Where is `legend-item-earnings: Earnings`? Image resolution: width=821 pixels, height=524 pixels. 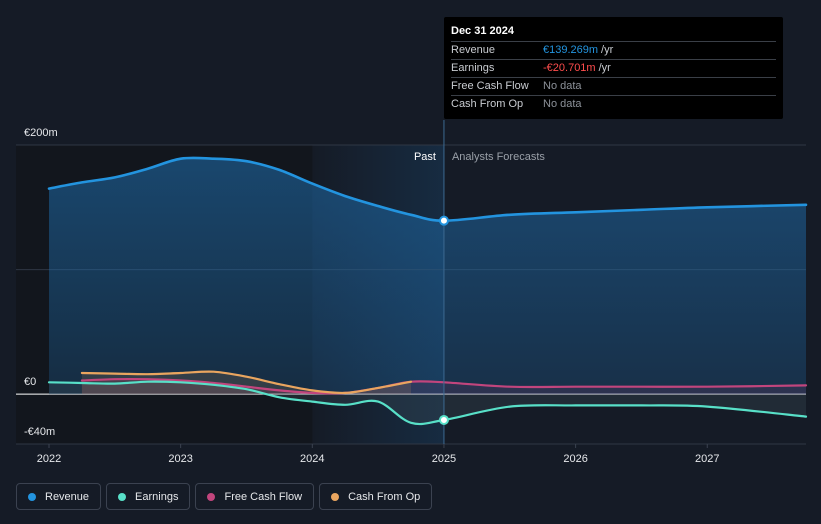
legend-item-earnings: Earnings is located at coordinates (148, 496).